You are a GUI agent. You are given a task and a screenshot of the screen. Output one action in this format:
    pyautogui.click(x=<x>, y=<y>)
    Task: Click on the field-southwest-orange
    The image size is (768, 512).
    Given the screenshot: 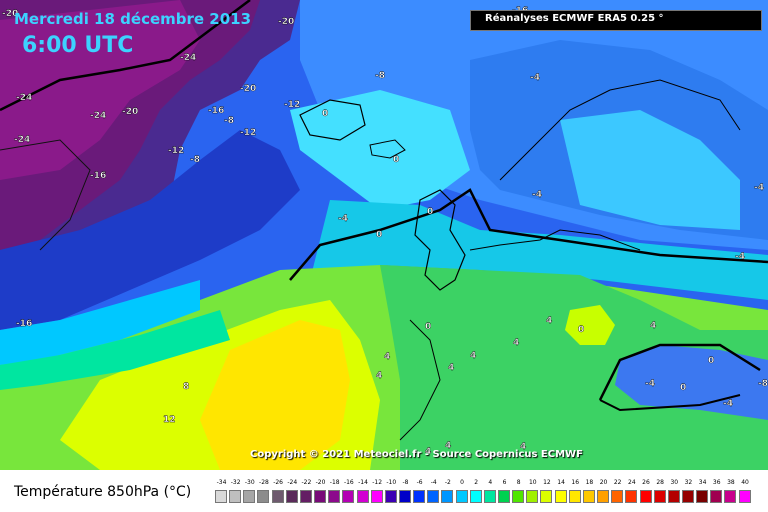 What is the action you would take?
    pyautogui.click(x=275, y=395)
    